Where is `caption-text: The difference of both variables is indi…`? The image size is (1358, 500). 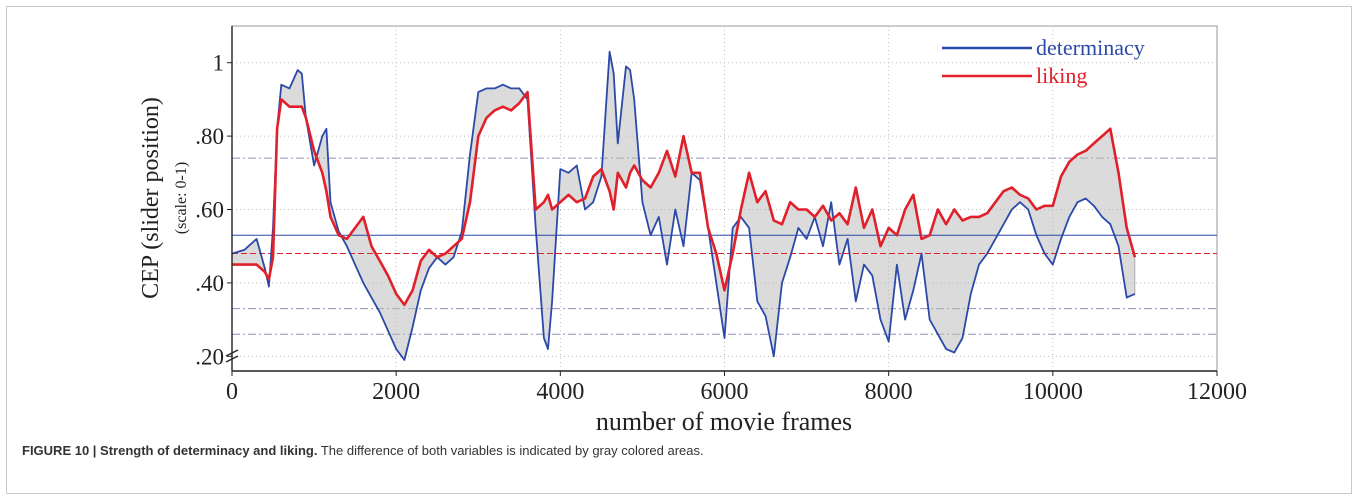 caption-text: The difference of both variables is indi… is located at coordinates (510, 450).